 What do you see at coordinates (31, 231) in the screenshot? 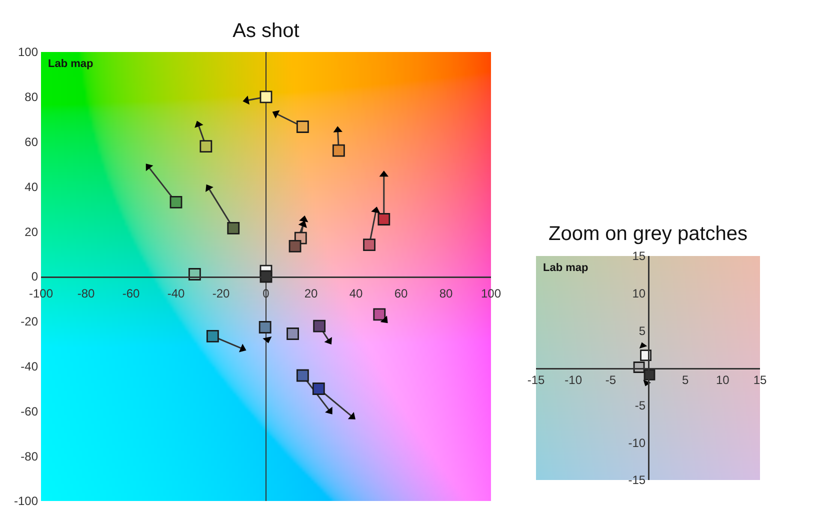
I see `y-tick-label: 20` at bounding box center [31, 231].